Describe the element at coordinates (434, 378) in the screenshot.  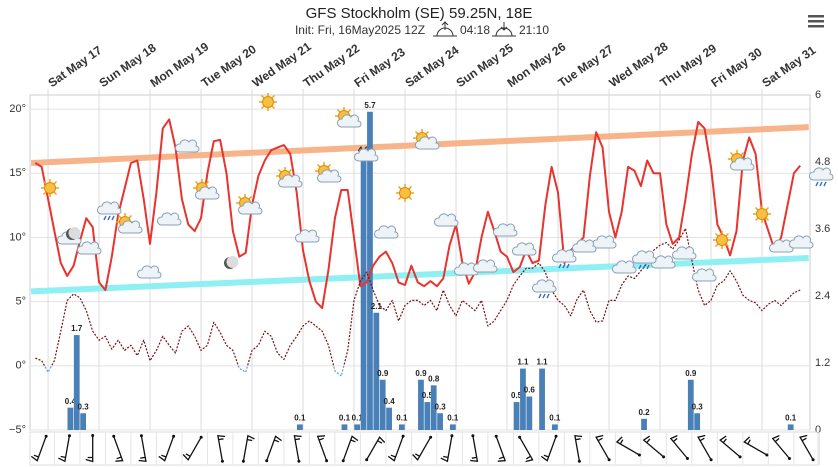
I see `bar-value-label: 0.8` at that location.